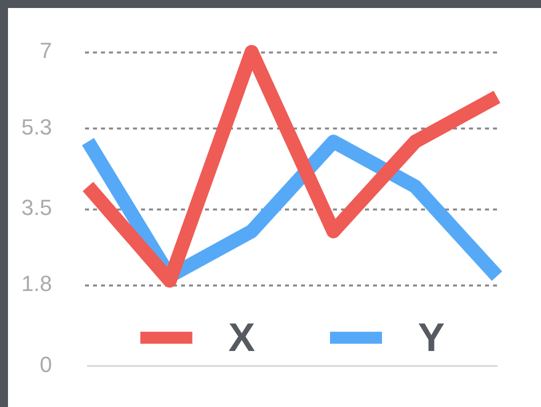 The width and height of the screenshot is (541, 407). What do you see at coordinates (46, 51) in the screenshot?
I see `y-tick-label: 7` at bounding box center [46, 51].